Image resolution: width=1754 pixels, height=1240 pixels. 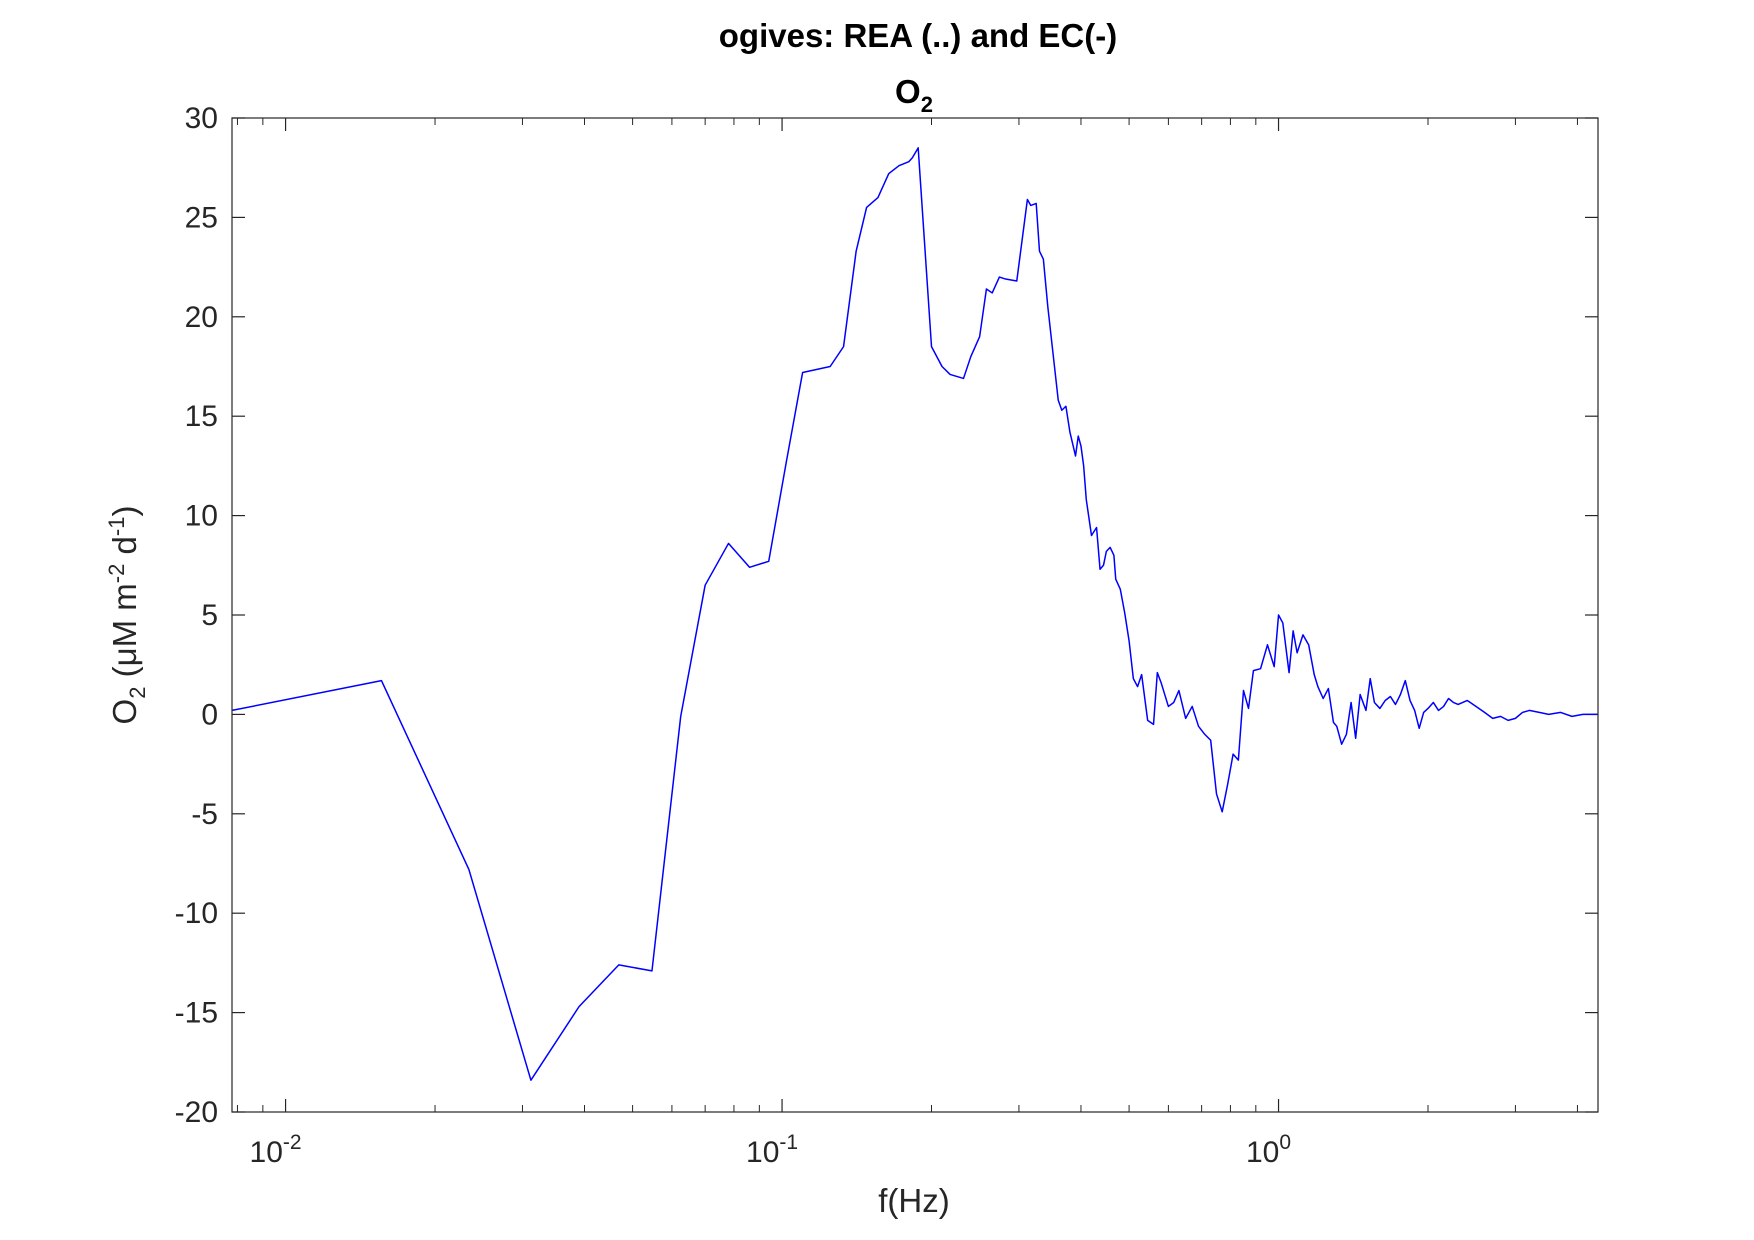 I want to click on x-tick-labels: 10⁻² 10⁻¹ 10⁰, so click(x=771, y=1150).